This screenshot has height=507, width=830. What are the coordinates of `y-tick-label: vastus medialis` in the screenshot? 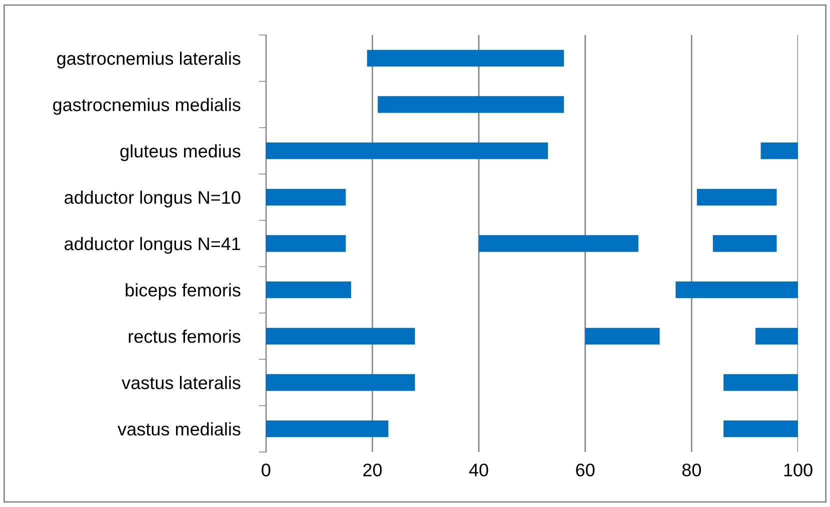 It's located at (179, 429).